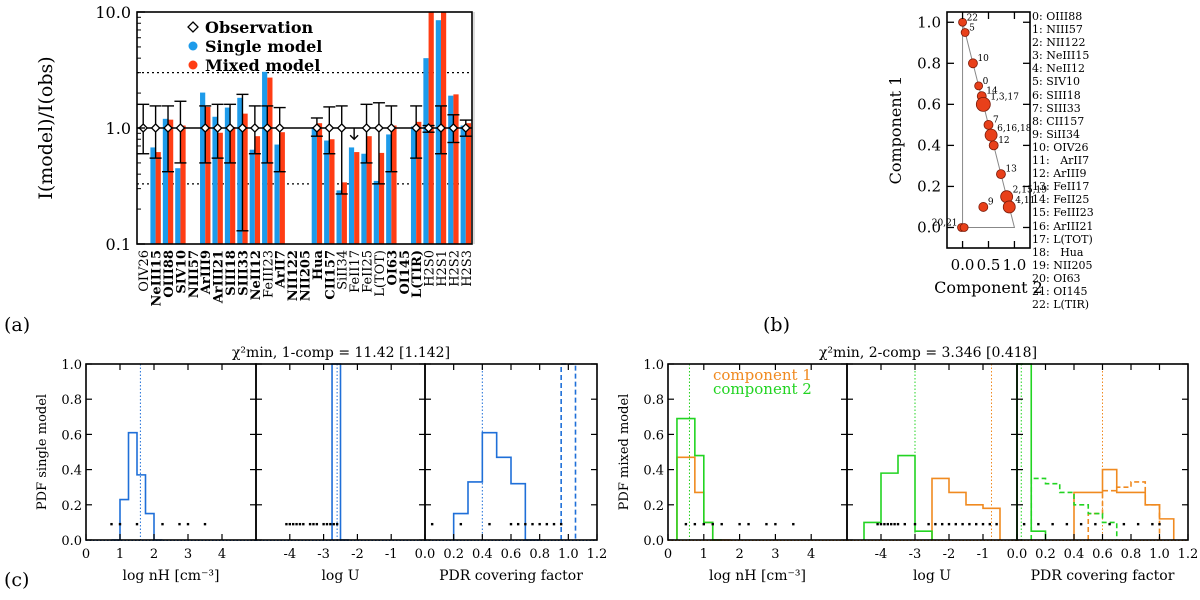 The image size is (1200, 600). What do you see at coordinates (262, 65) in the screenshot?
I see `legend-mixed-label: Mixed model` at bounding box center [262, 65].